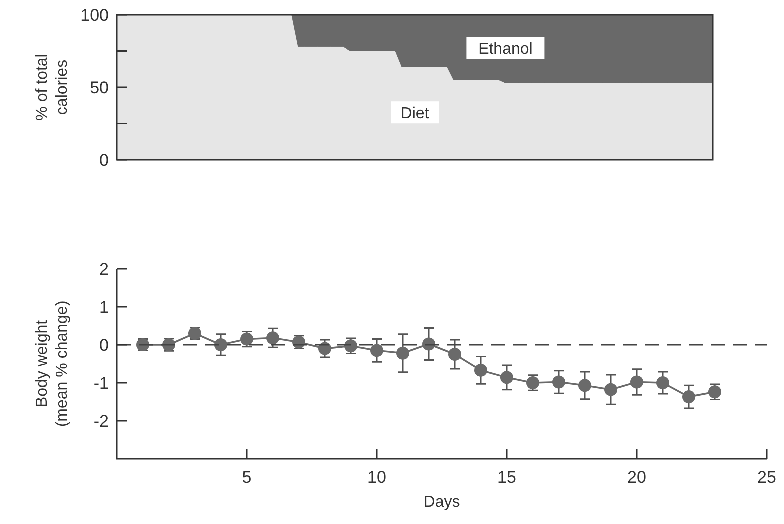  What do you see at coordinates (101, 421) in the screenshot?
I see `y-tick-label: -2` at bounding box center [101, 421].